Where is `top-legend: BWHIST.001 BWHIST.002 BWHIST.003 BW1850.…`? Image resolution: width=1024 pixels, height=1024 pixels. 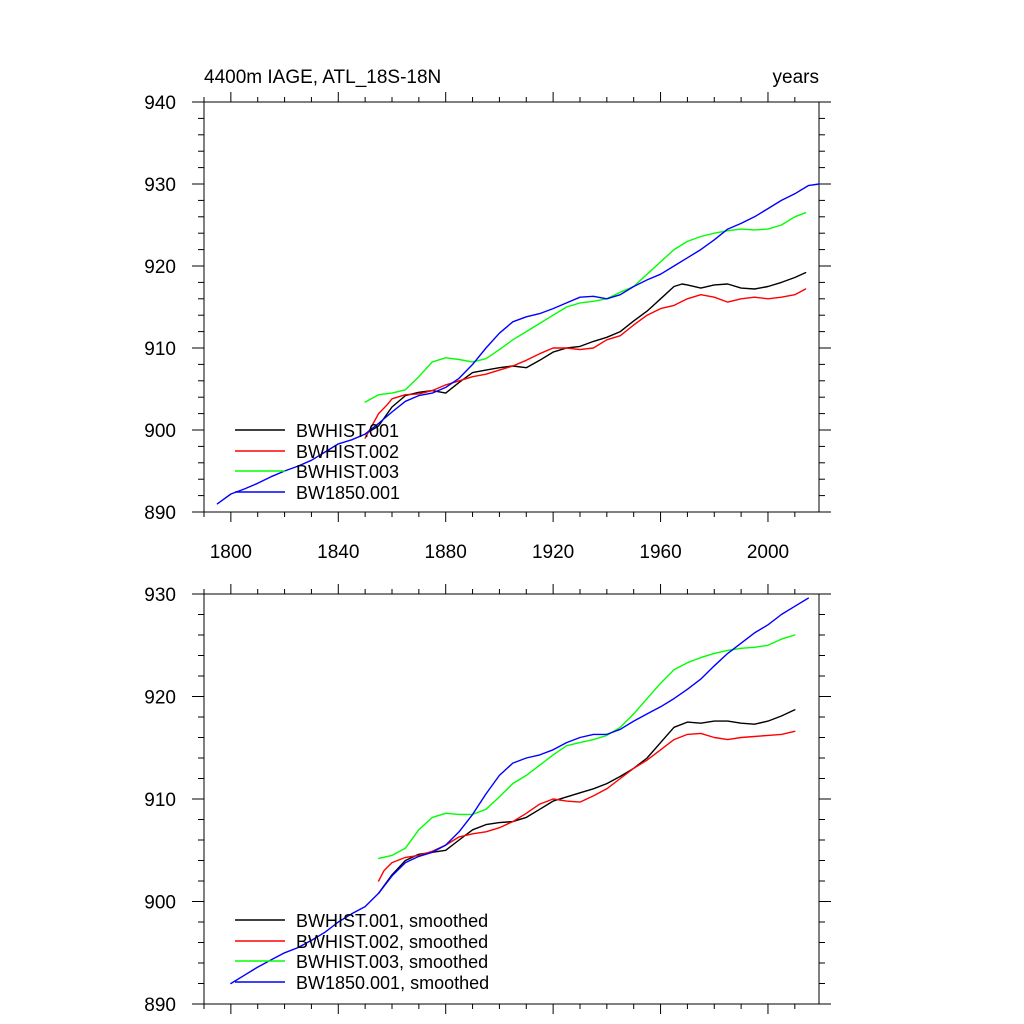
top-legend: BWHIST.001 BWHIST.002 BWHIST.003 BW1850.… is located at coordinates (317, 462).